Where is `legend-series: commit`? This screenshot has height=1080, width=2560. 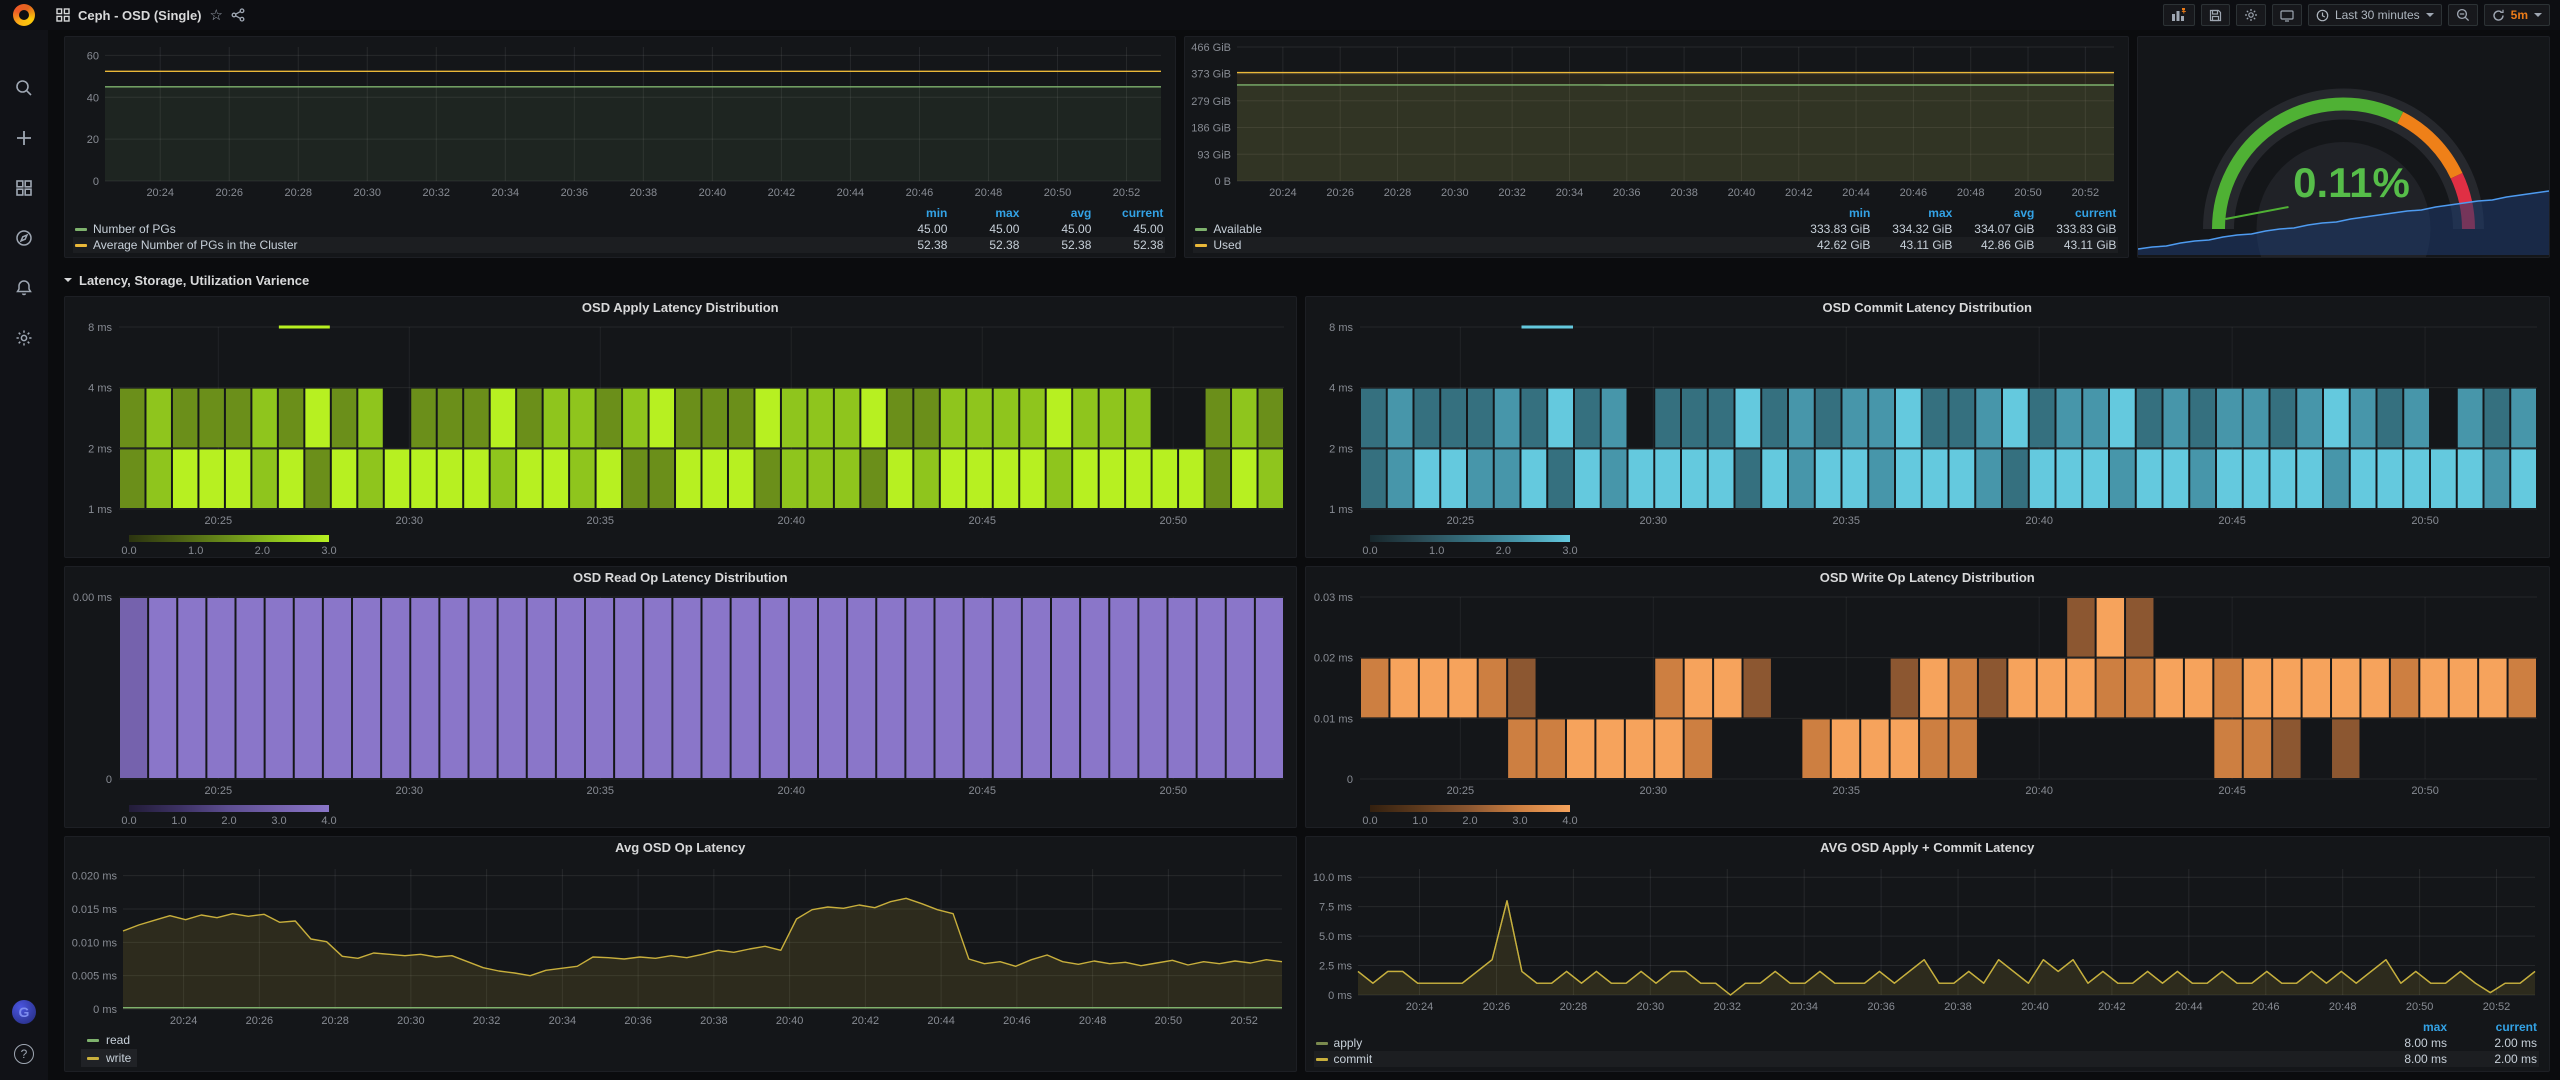
legend-series: commit is located at coordinates (1836, 1059).